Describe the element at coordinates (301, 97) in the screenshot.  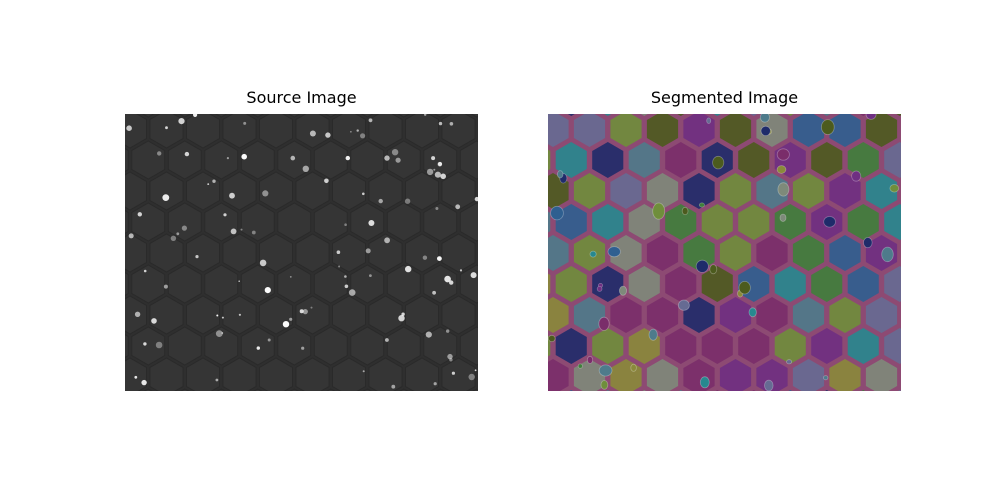
I see `source-image-title: Source Image` at that location.